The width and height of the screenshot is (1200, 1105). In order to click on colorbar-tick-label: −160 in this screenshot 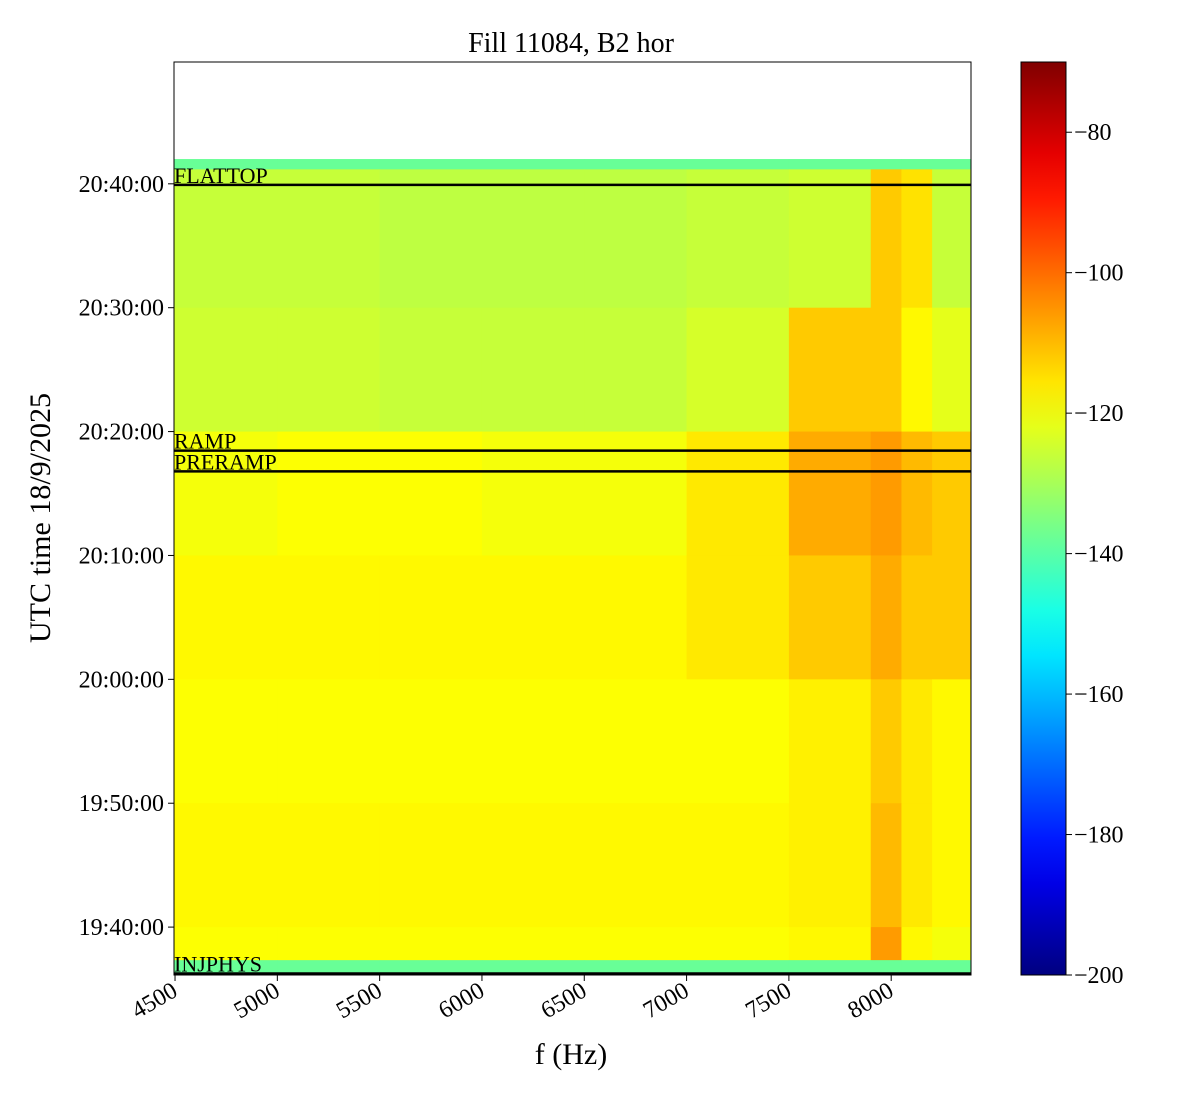, I will do `click(1099, 695)`.